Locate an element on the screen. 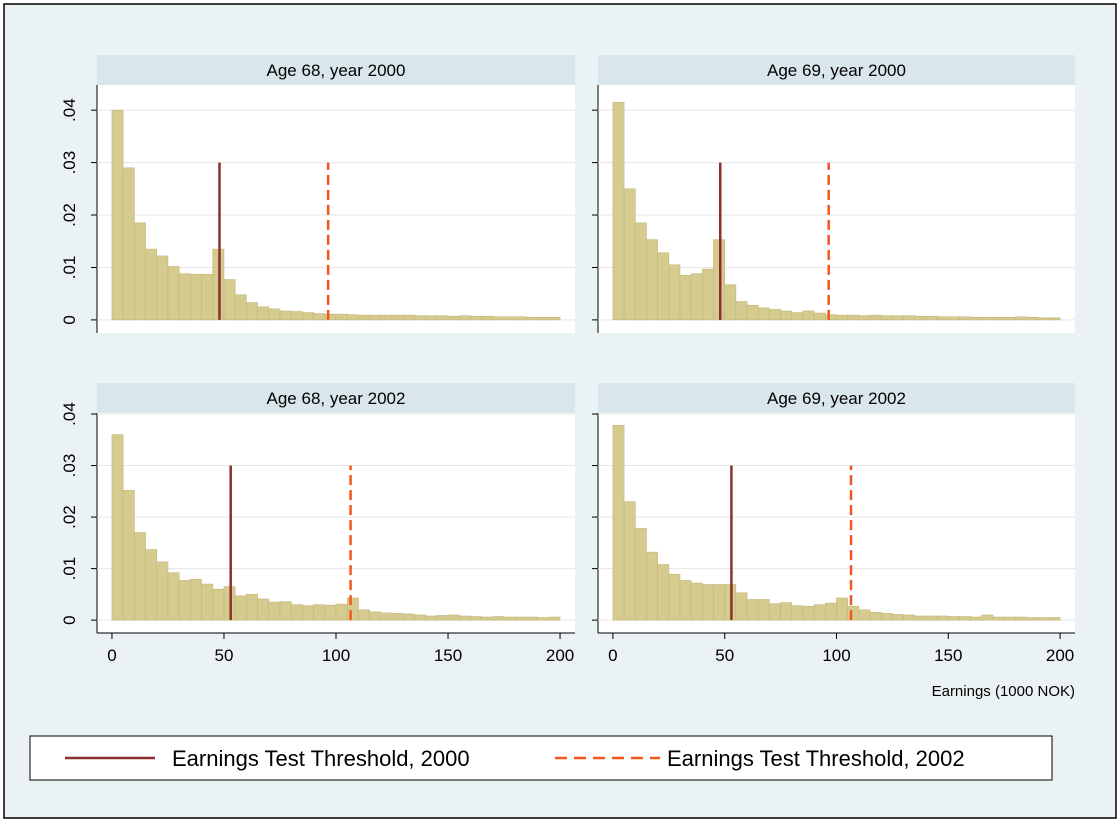 The width and height of the screenshot is (1120, 827). y-tick-label: .03 is located at coordinates (69, 466).